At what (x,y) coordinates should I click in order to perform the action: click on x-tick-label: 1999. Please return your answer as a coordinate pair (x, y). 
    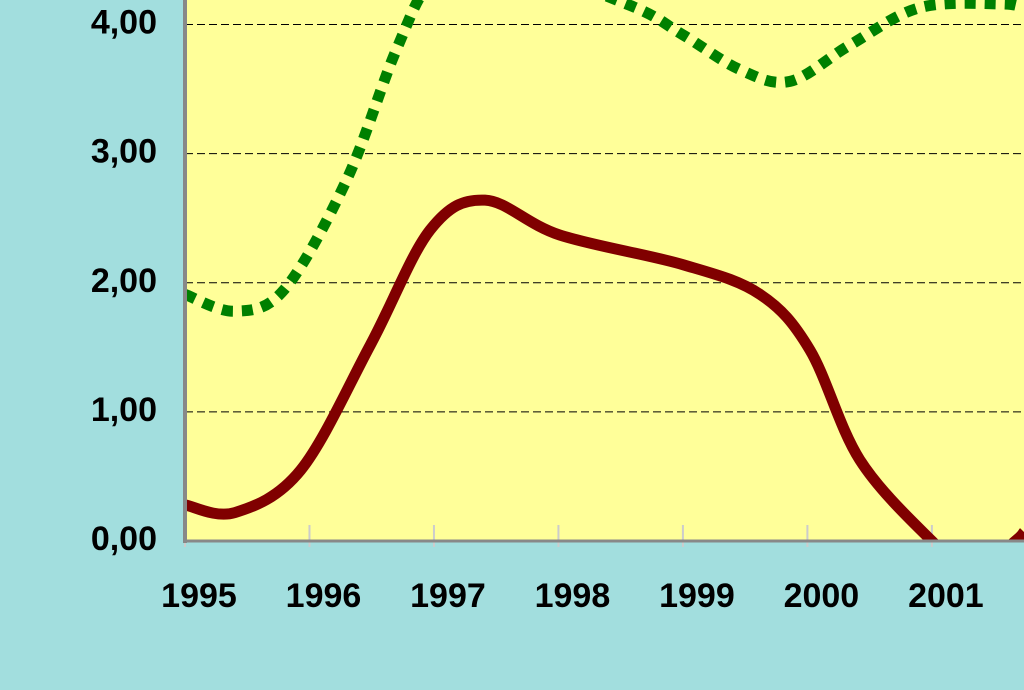
    Looking at the image, I should click on (697, 596).